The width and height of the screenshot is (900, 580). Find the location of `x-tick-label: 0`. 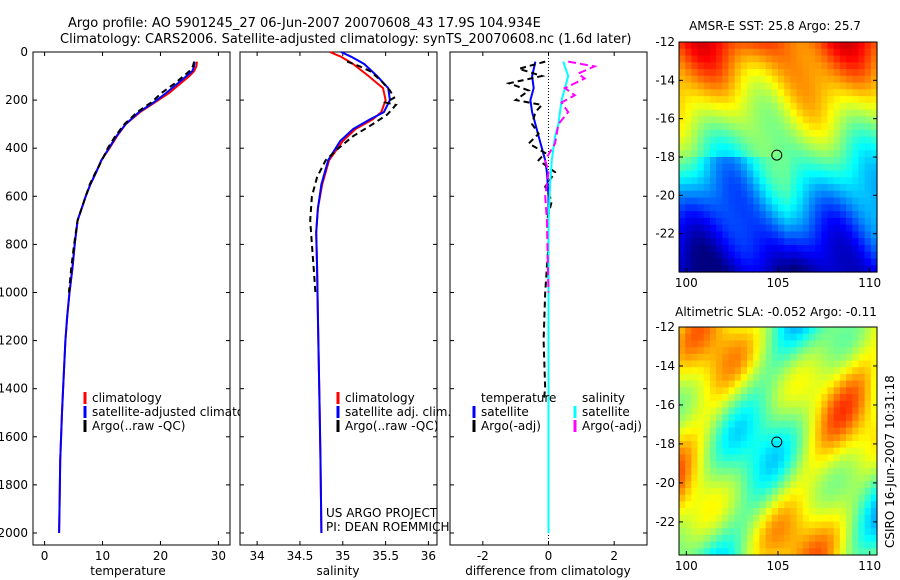

x-tick-label: 0 is located at coordinates (549, 556).